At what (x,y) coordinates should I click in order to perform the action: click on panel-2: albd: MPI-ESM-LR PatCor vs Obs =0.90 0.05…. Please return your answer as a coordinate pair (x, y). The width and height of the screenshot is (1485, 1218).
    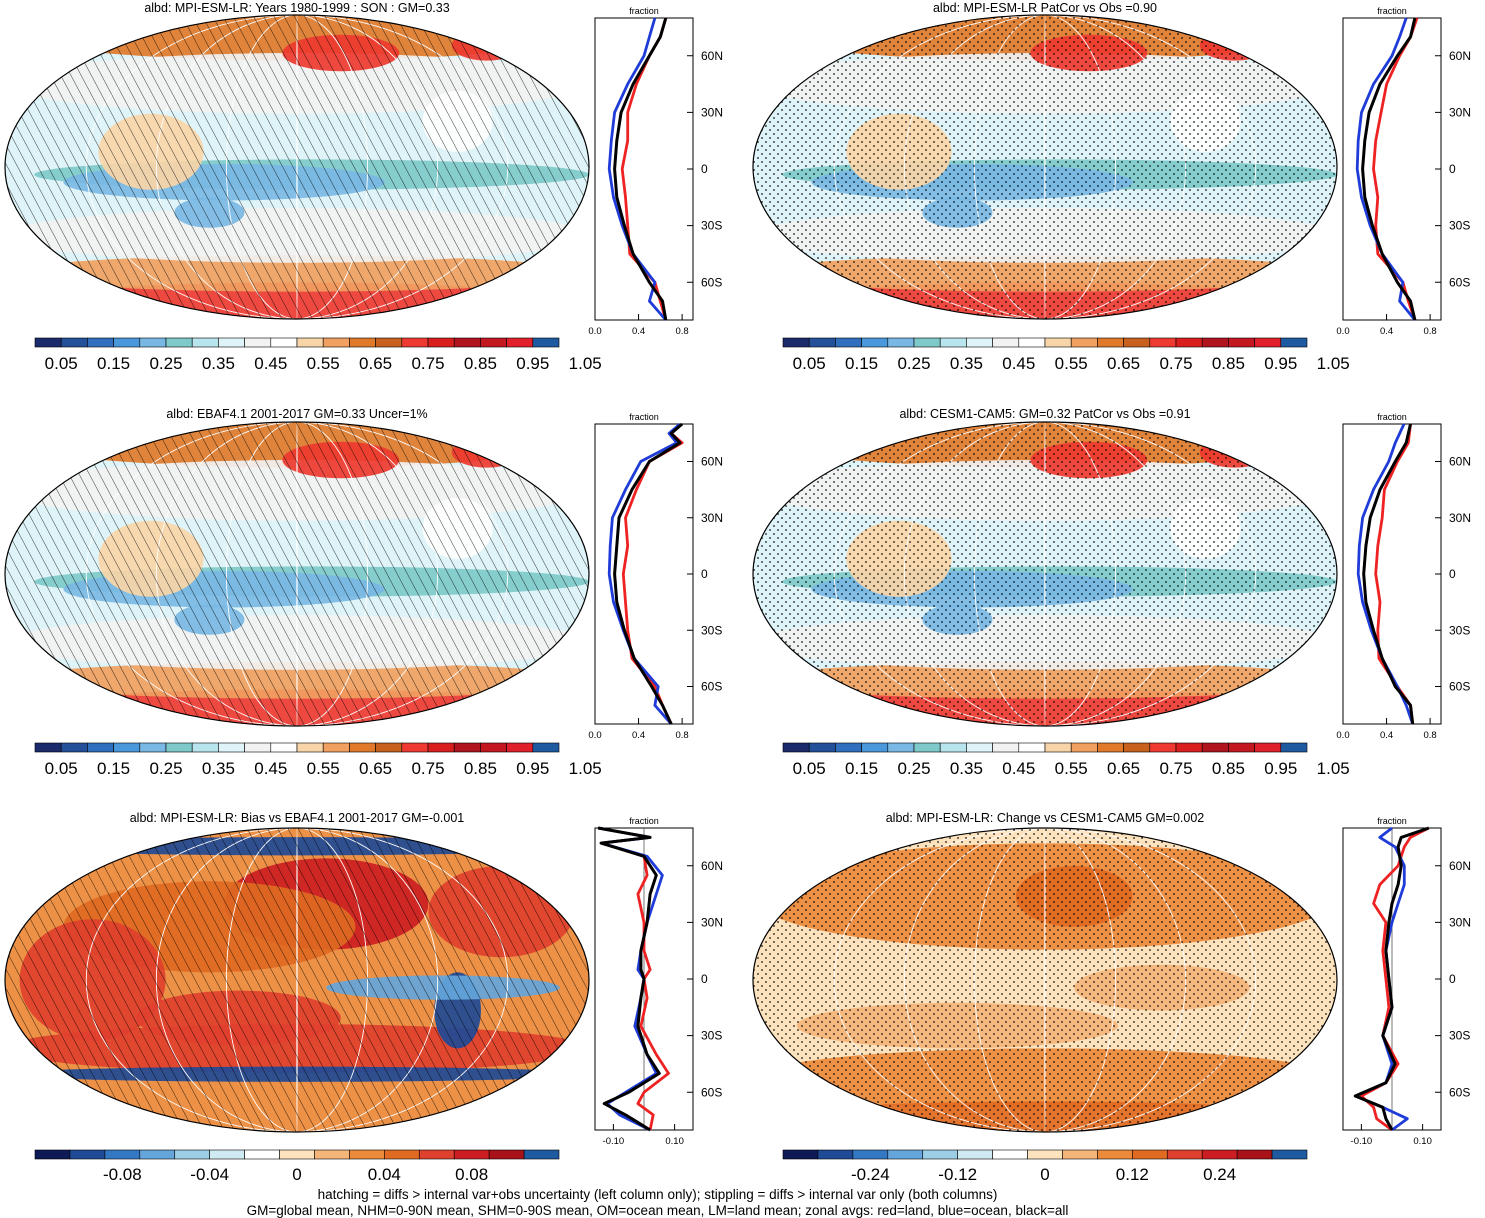
    Looking at the image, I should click on (1111, 187).